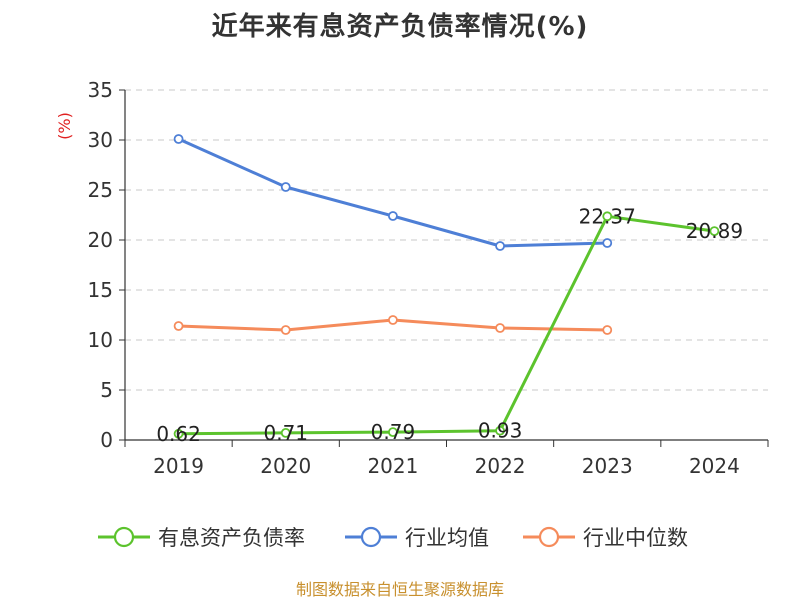 This screenshot has width=800, height=600. I want to click on y-tick-label: 35, so click(100, 90).